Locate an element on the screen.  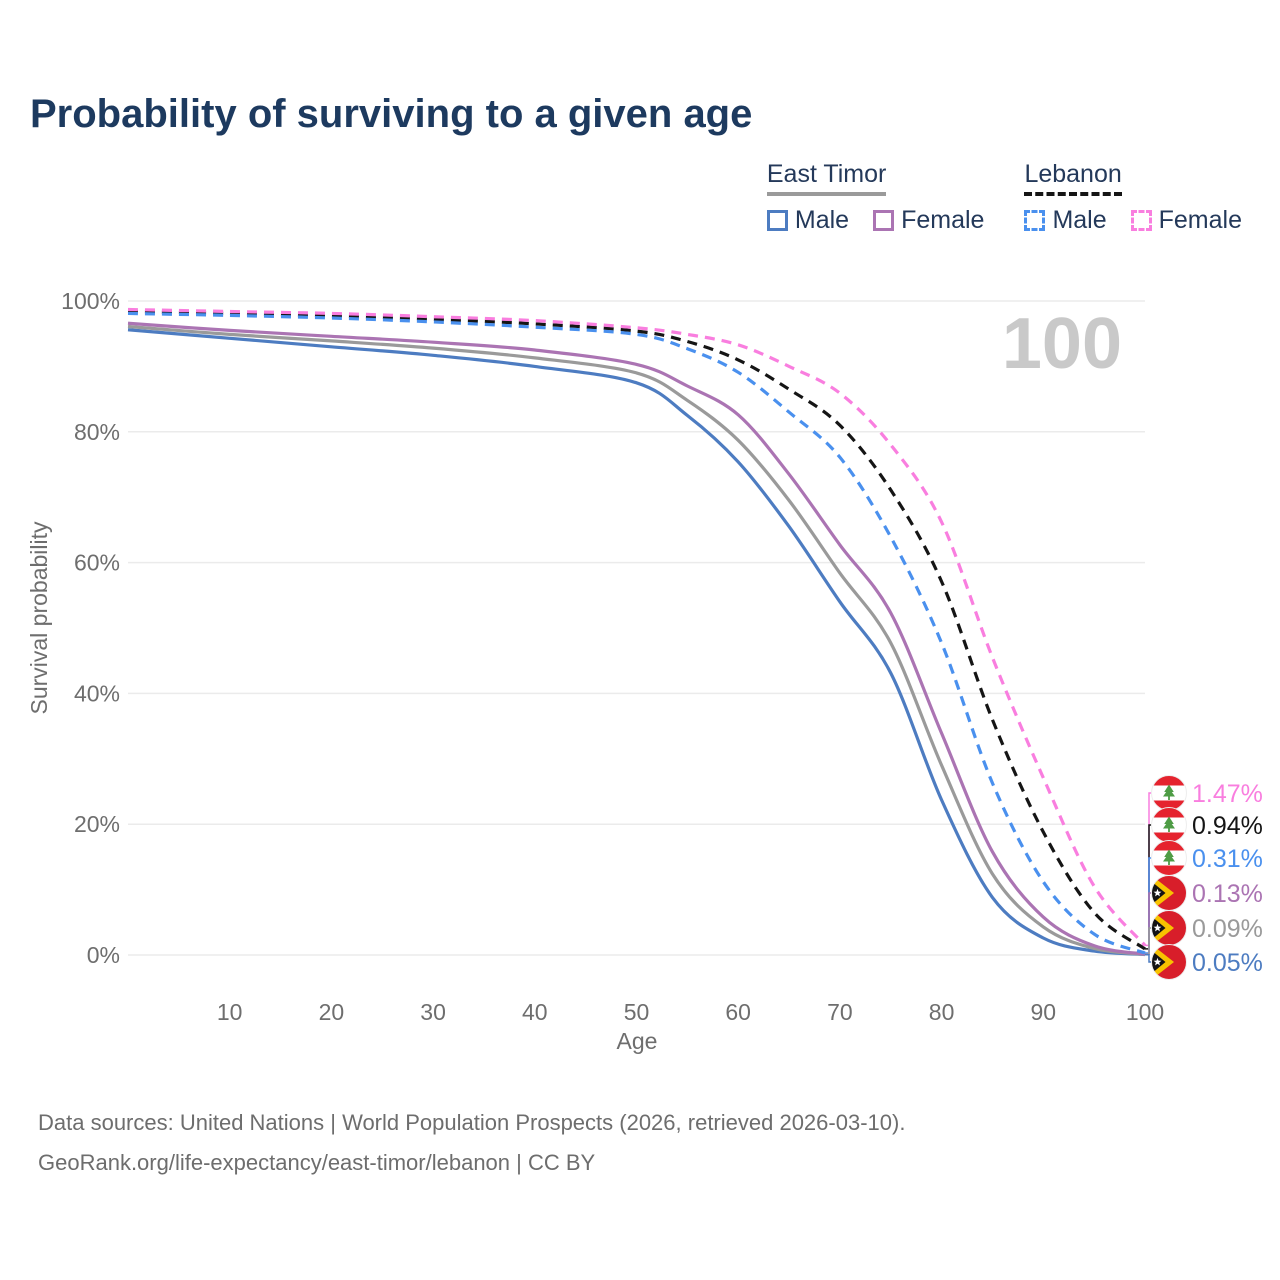
legend: East Timor Male Female Lebanon Male Female is located at coordinates (1004, 197).